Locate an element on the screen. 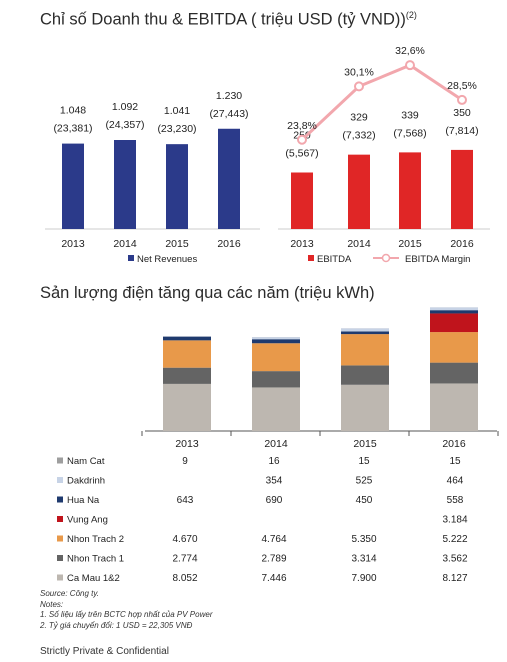 The image size is (507, 662). revenue-vnd-label: (23,230) is located at coordinates (176, 129).